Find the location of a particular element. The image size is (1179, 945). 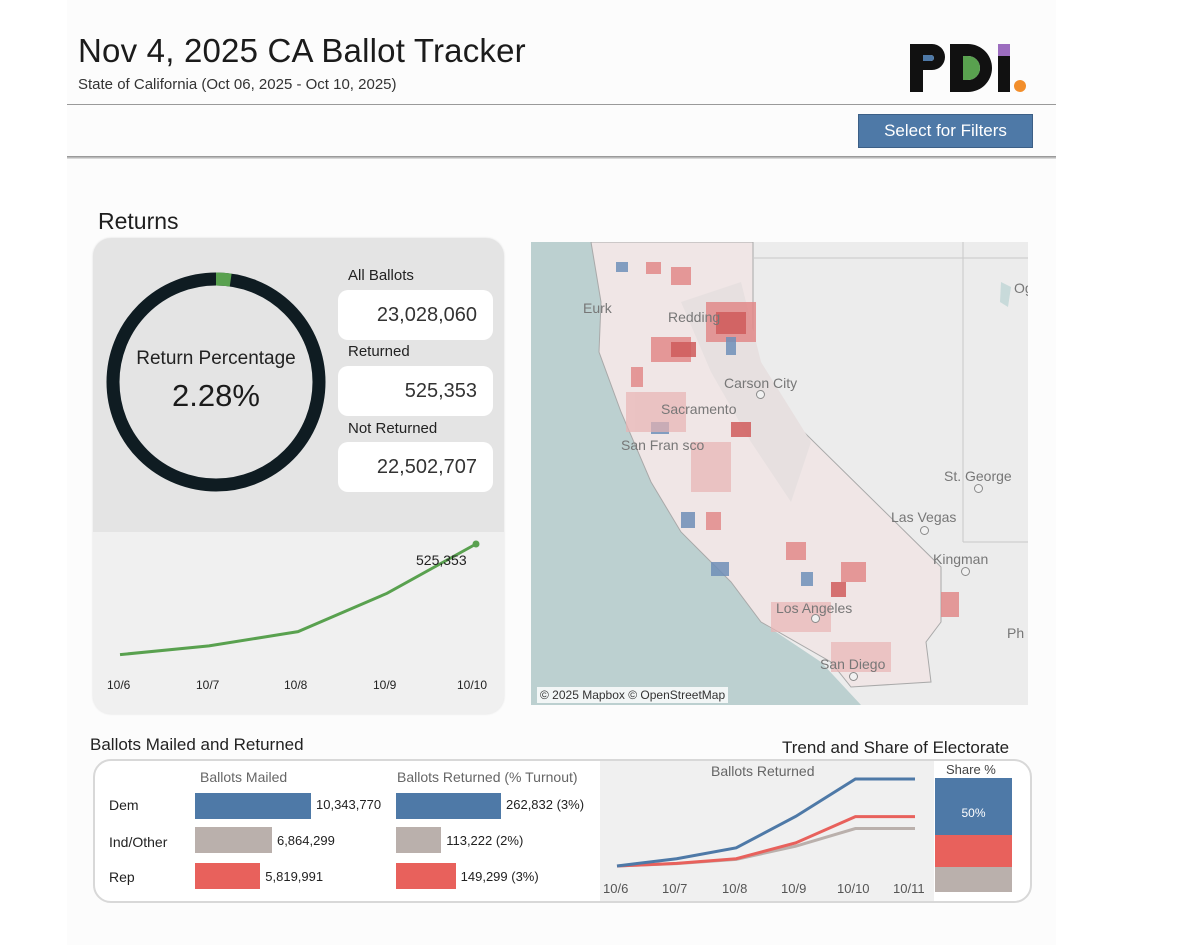

mailed-bar-rep is located at coordinates (228, 876).